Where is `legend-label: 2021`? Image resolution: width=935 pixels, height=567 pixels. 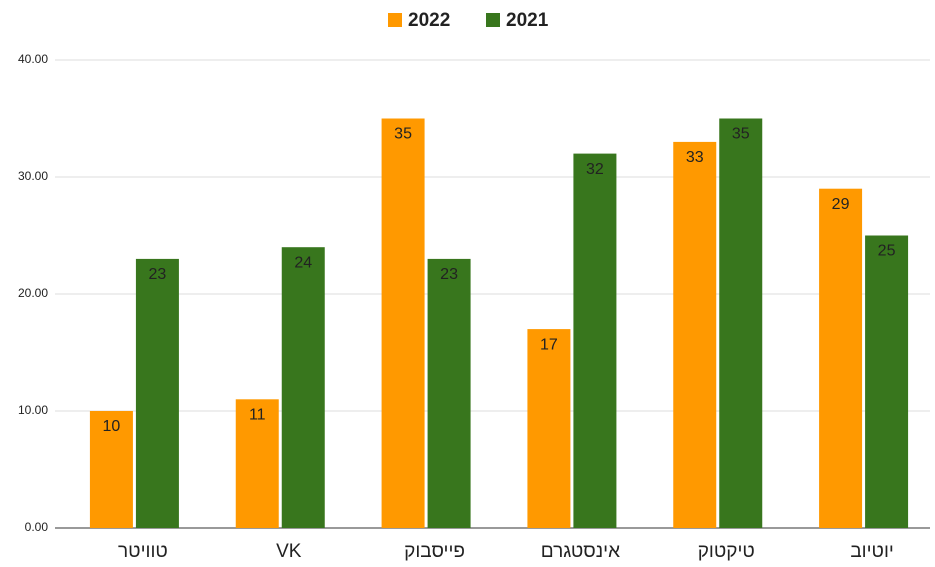 legend-label: 2021 is located at coordinates (527, 20).